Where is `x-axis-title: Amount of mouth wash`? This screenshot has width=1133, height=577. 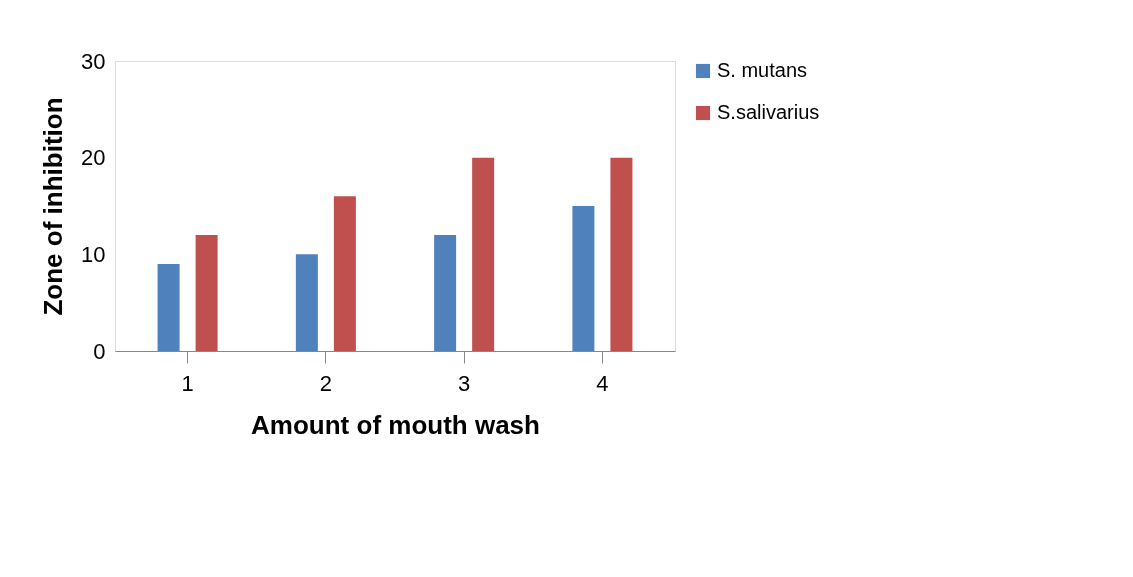
x-axis-title: Amount of mouth wash is located at coordinates (395, 424).